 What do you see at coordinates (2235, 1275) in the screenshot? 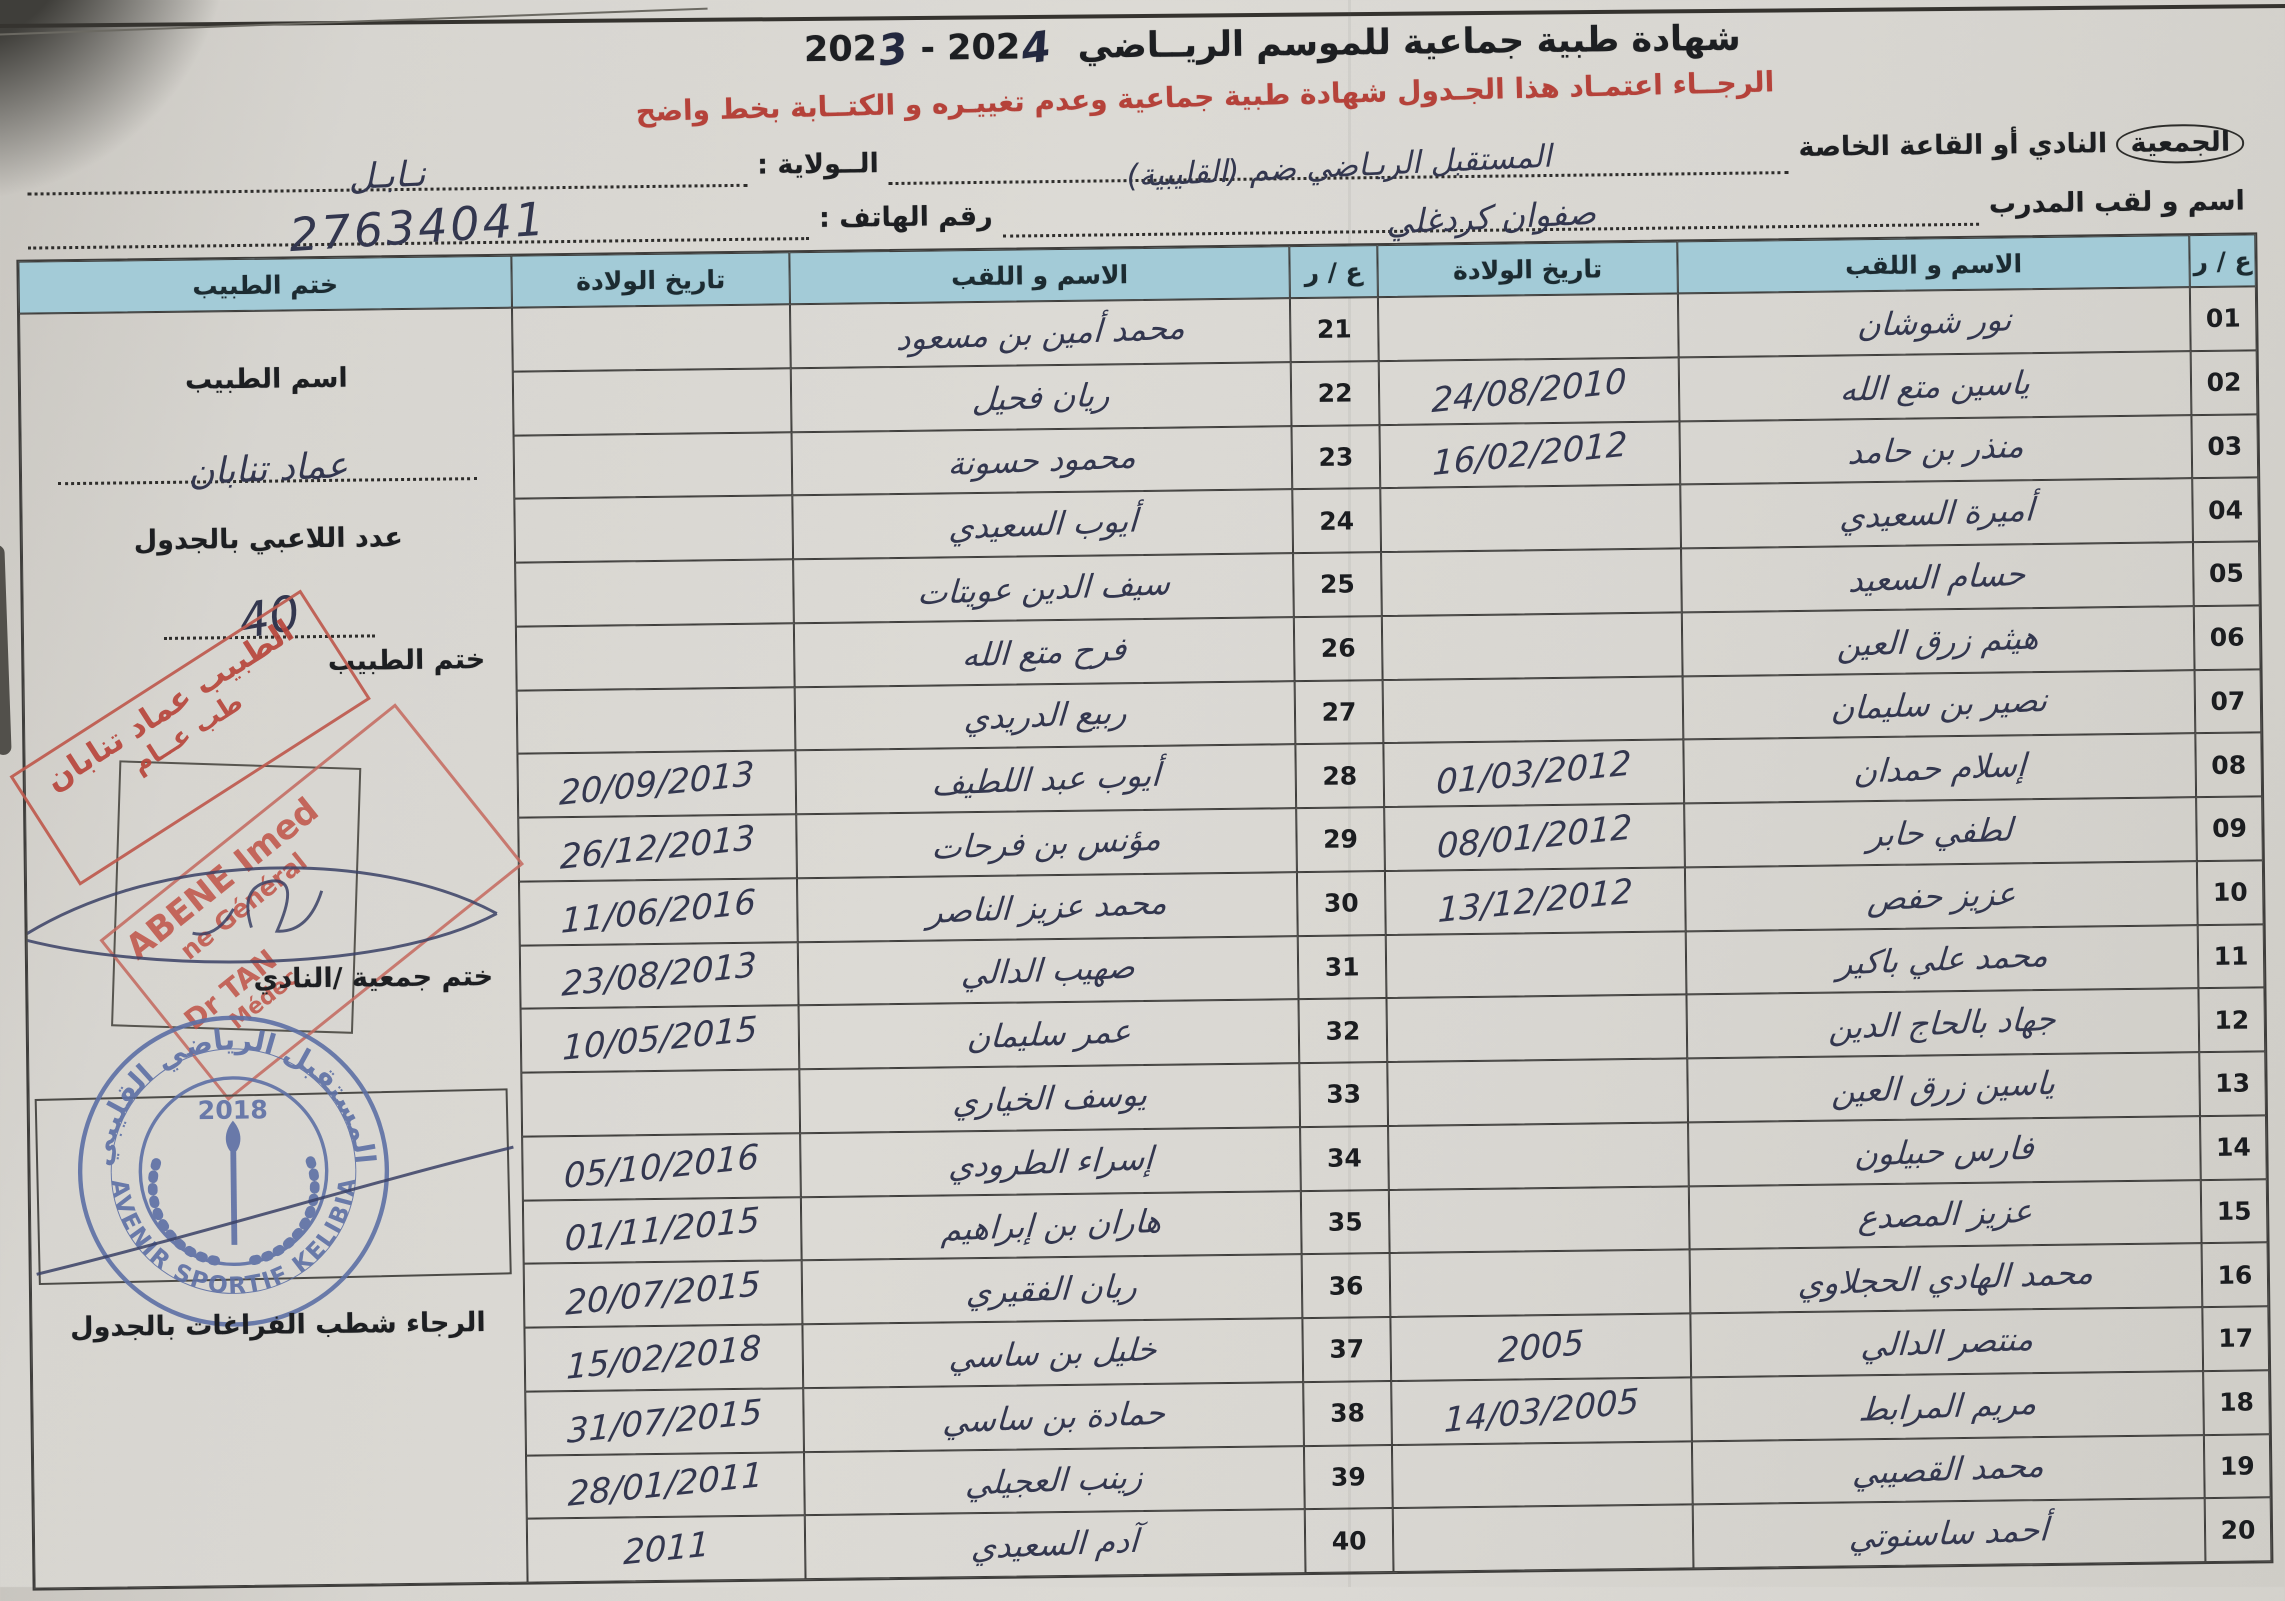
I see `row-number: 16` at bounding box center [2235, 1275].